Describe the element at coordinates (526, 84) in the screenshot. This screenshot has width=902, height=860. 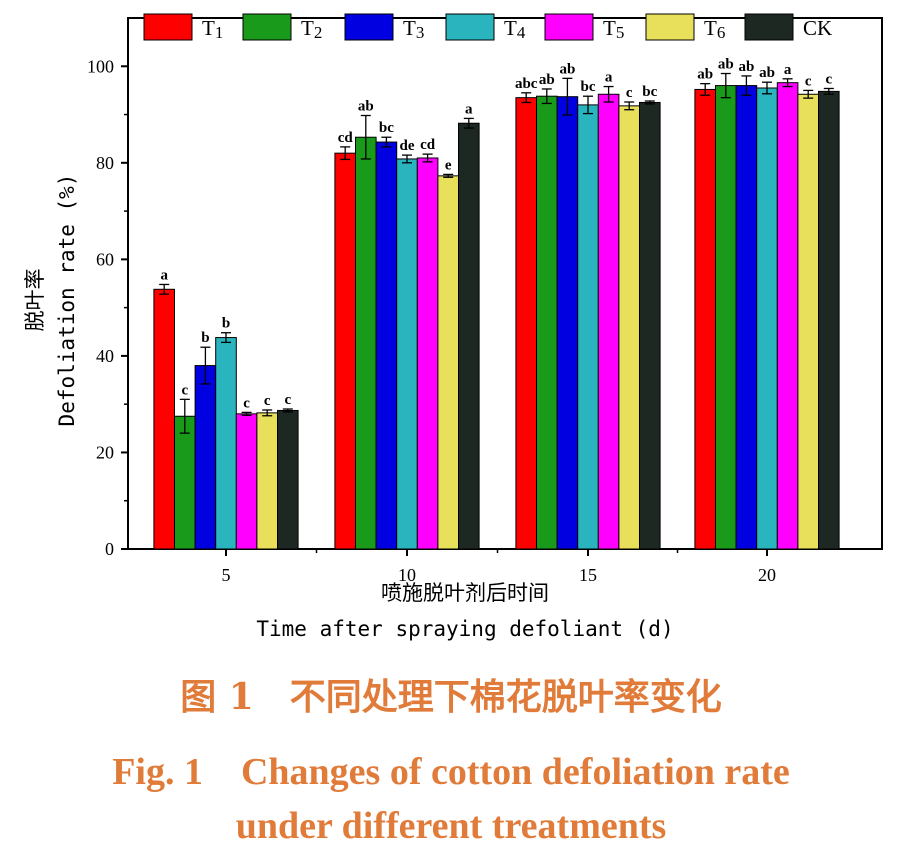
I see `significance-label: abc` at that location.